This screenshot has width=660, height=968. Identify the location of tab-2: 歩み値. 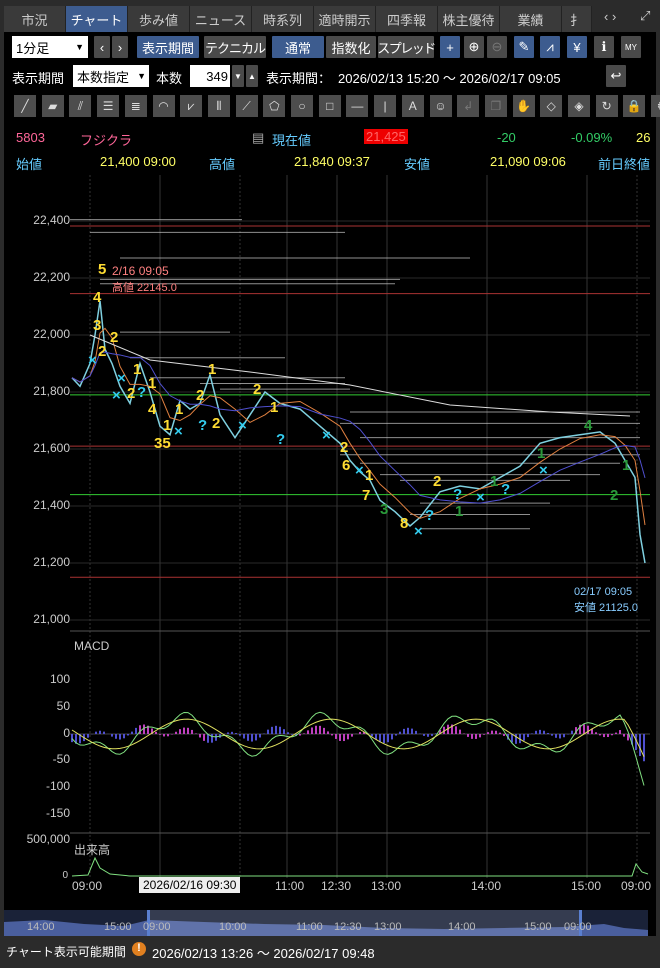
(159, 19).